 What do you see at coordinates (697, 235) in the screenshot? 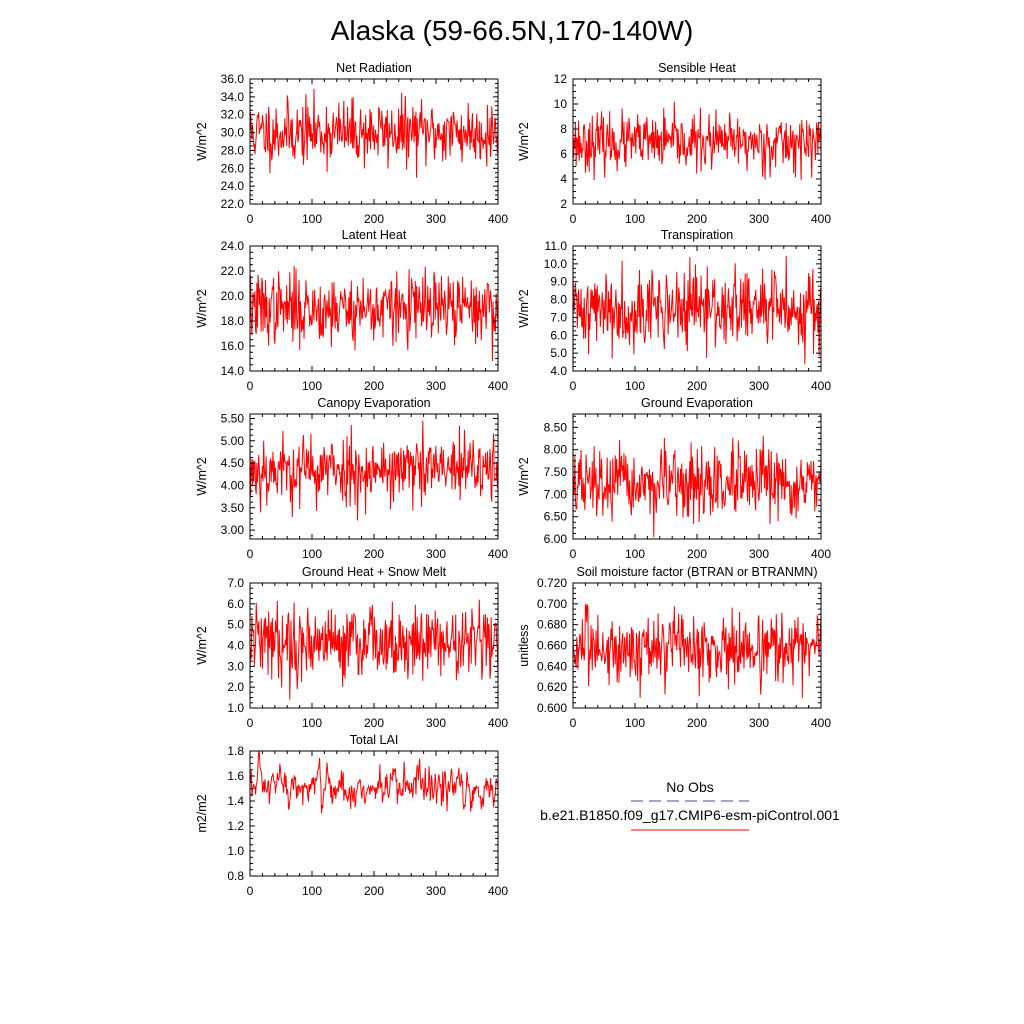
I see `transpiration-title: Transpiration` at bounding box center [697, 235].